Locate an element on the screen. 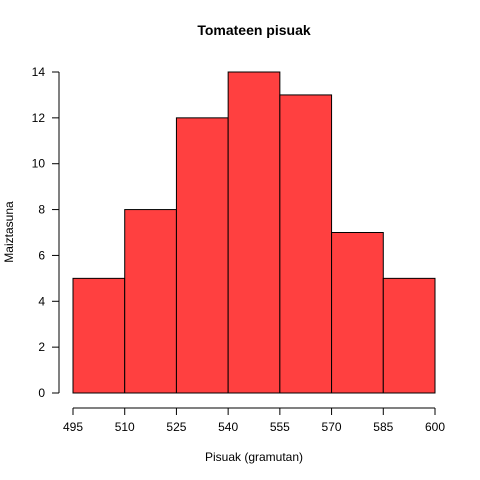 This screenshot has width=480, height=480. y-axis: 0 2 4 6 8 10 12 14 is located at coordinates (46, 232).